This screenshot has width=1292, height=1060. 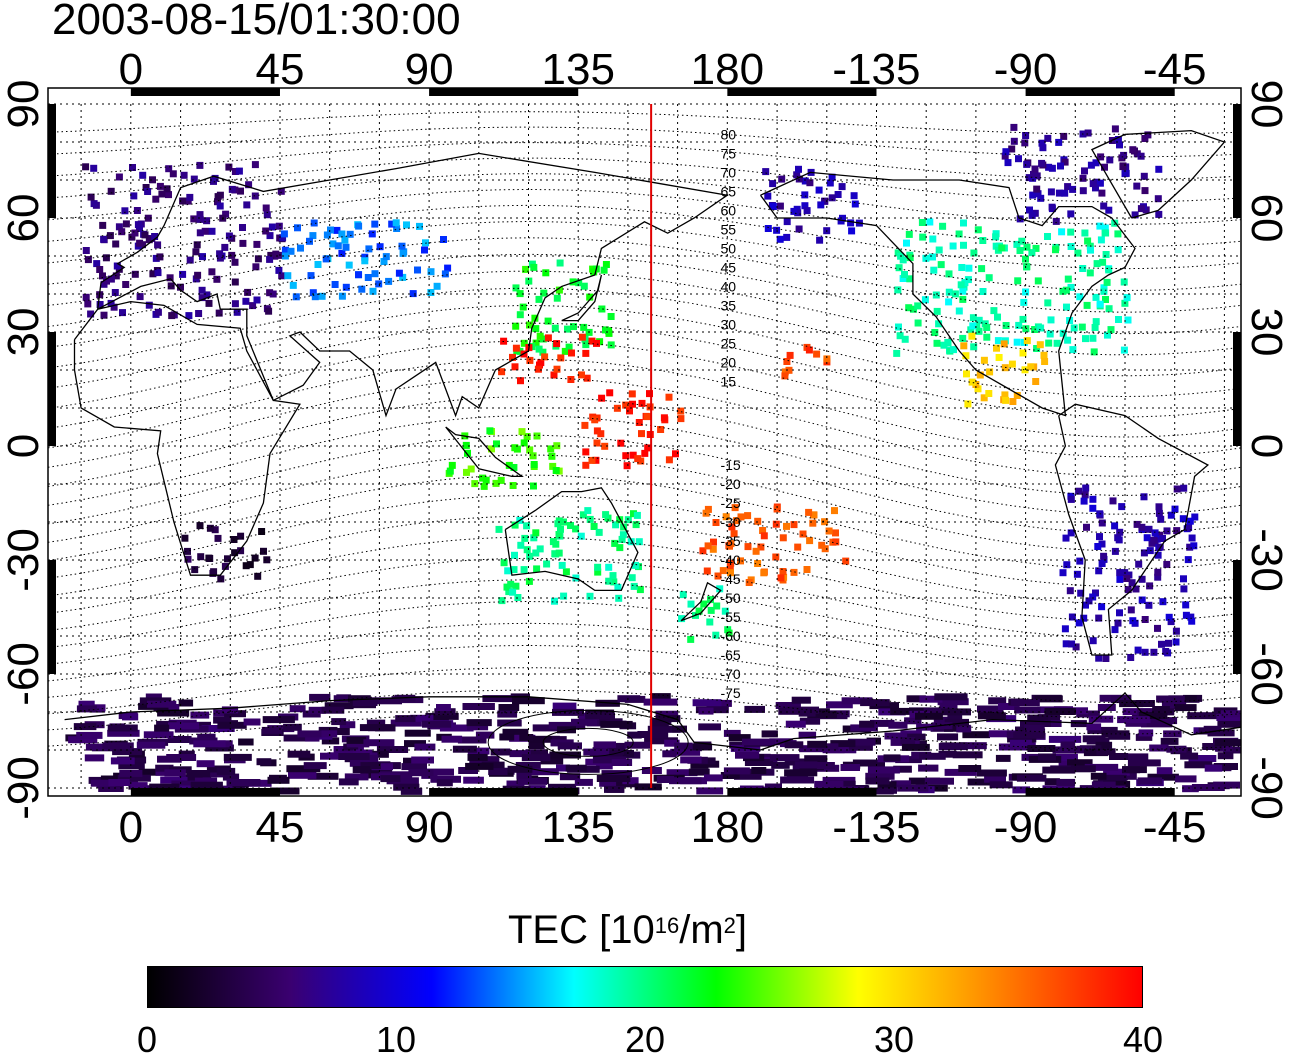 What do you see at coordinates (730, 636) in the screenshot?
I see `contour-label: -60` at bounding box center [730, 636].